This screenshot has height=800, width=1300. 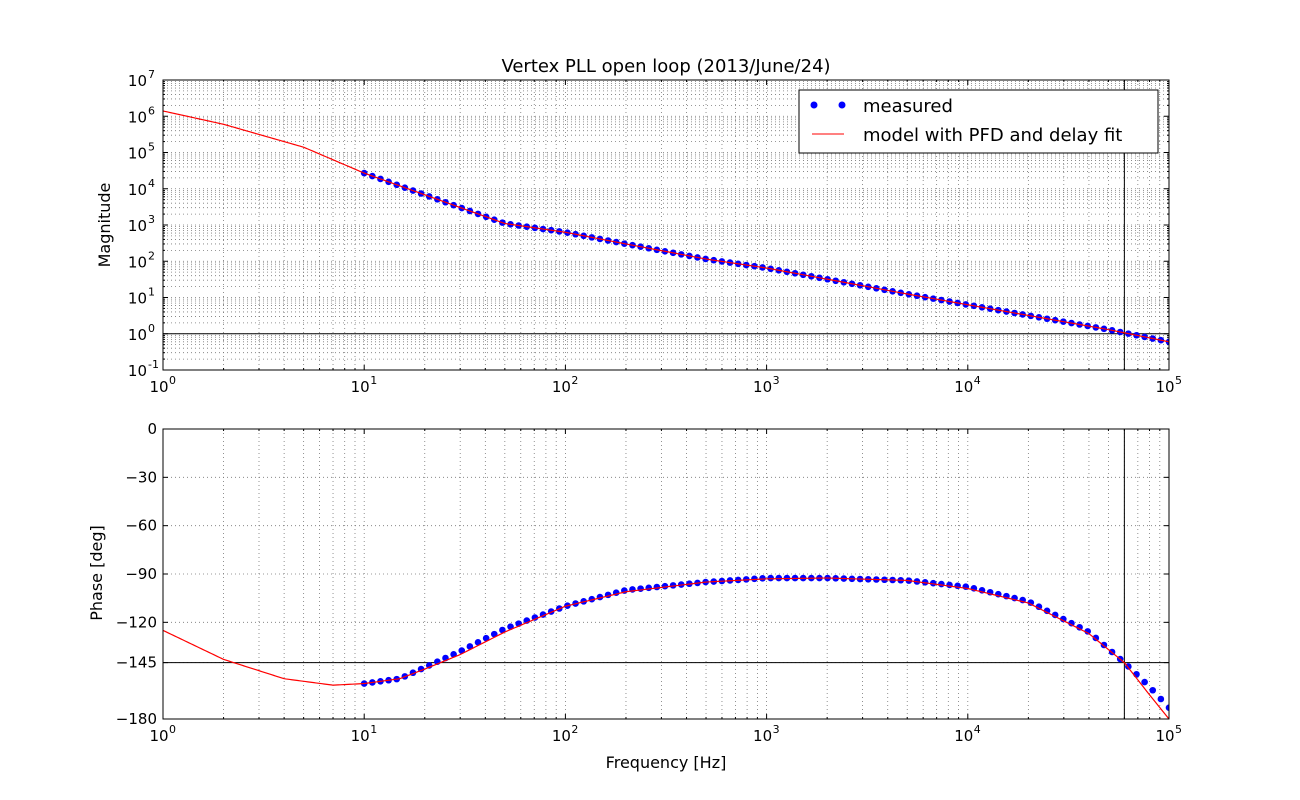 What do you see at coordinates (992, 135) in the screenshot?
I see `legend-label-model: model with PFD and delay fit` at bounding box center [992, 135].